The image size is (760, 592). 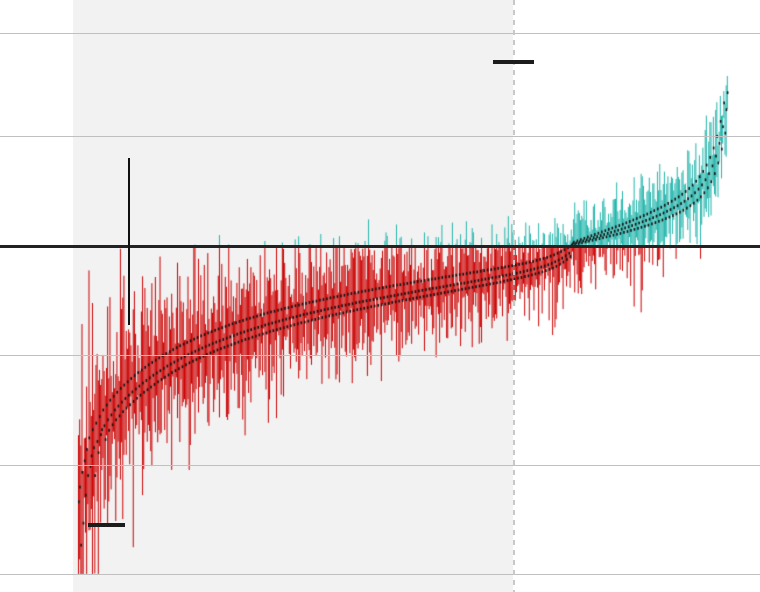 What do you see at coordinates (380, 246) in the screenshot?
I see `zero-reference-line` at bounding box center [380, 246].